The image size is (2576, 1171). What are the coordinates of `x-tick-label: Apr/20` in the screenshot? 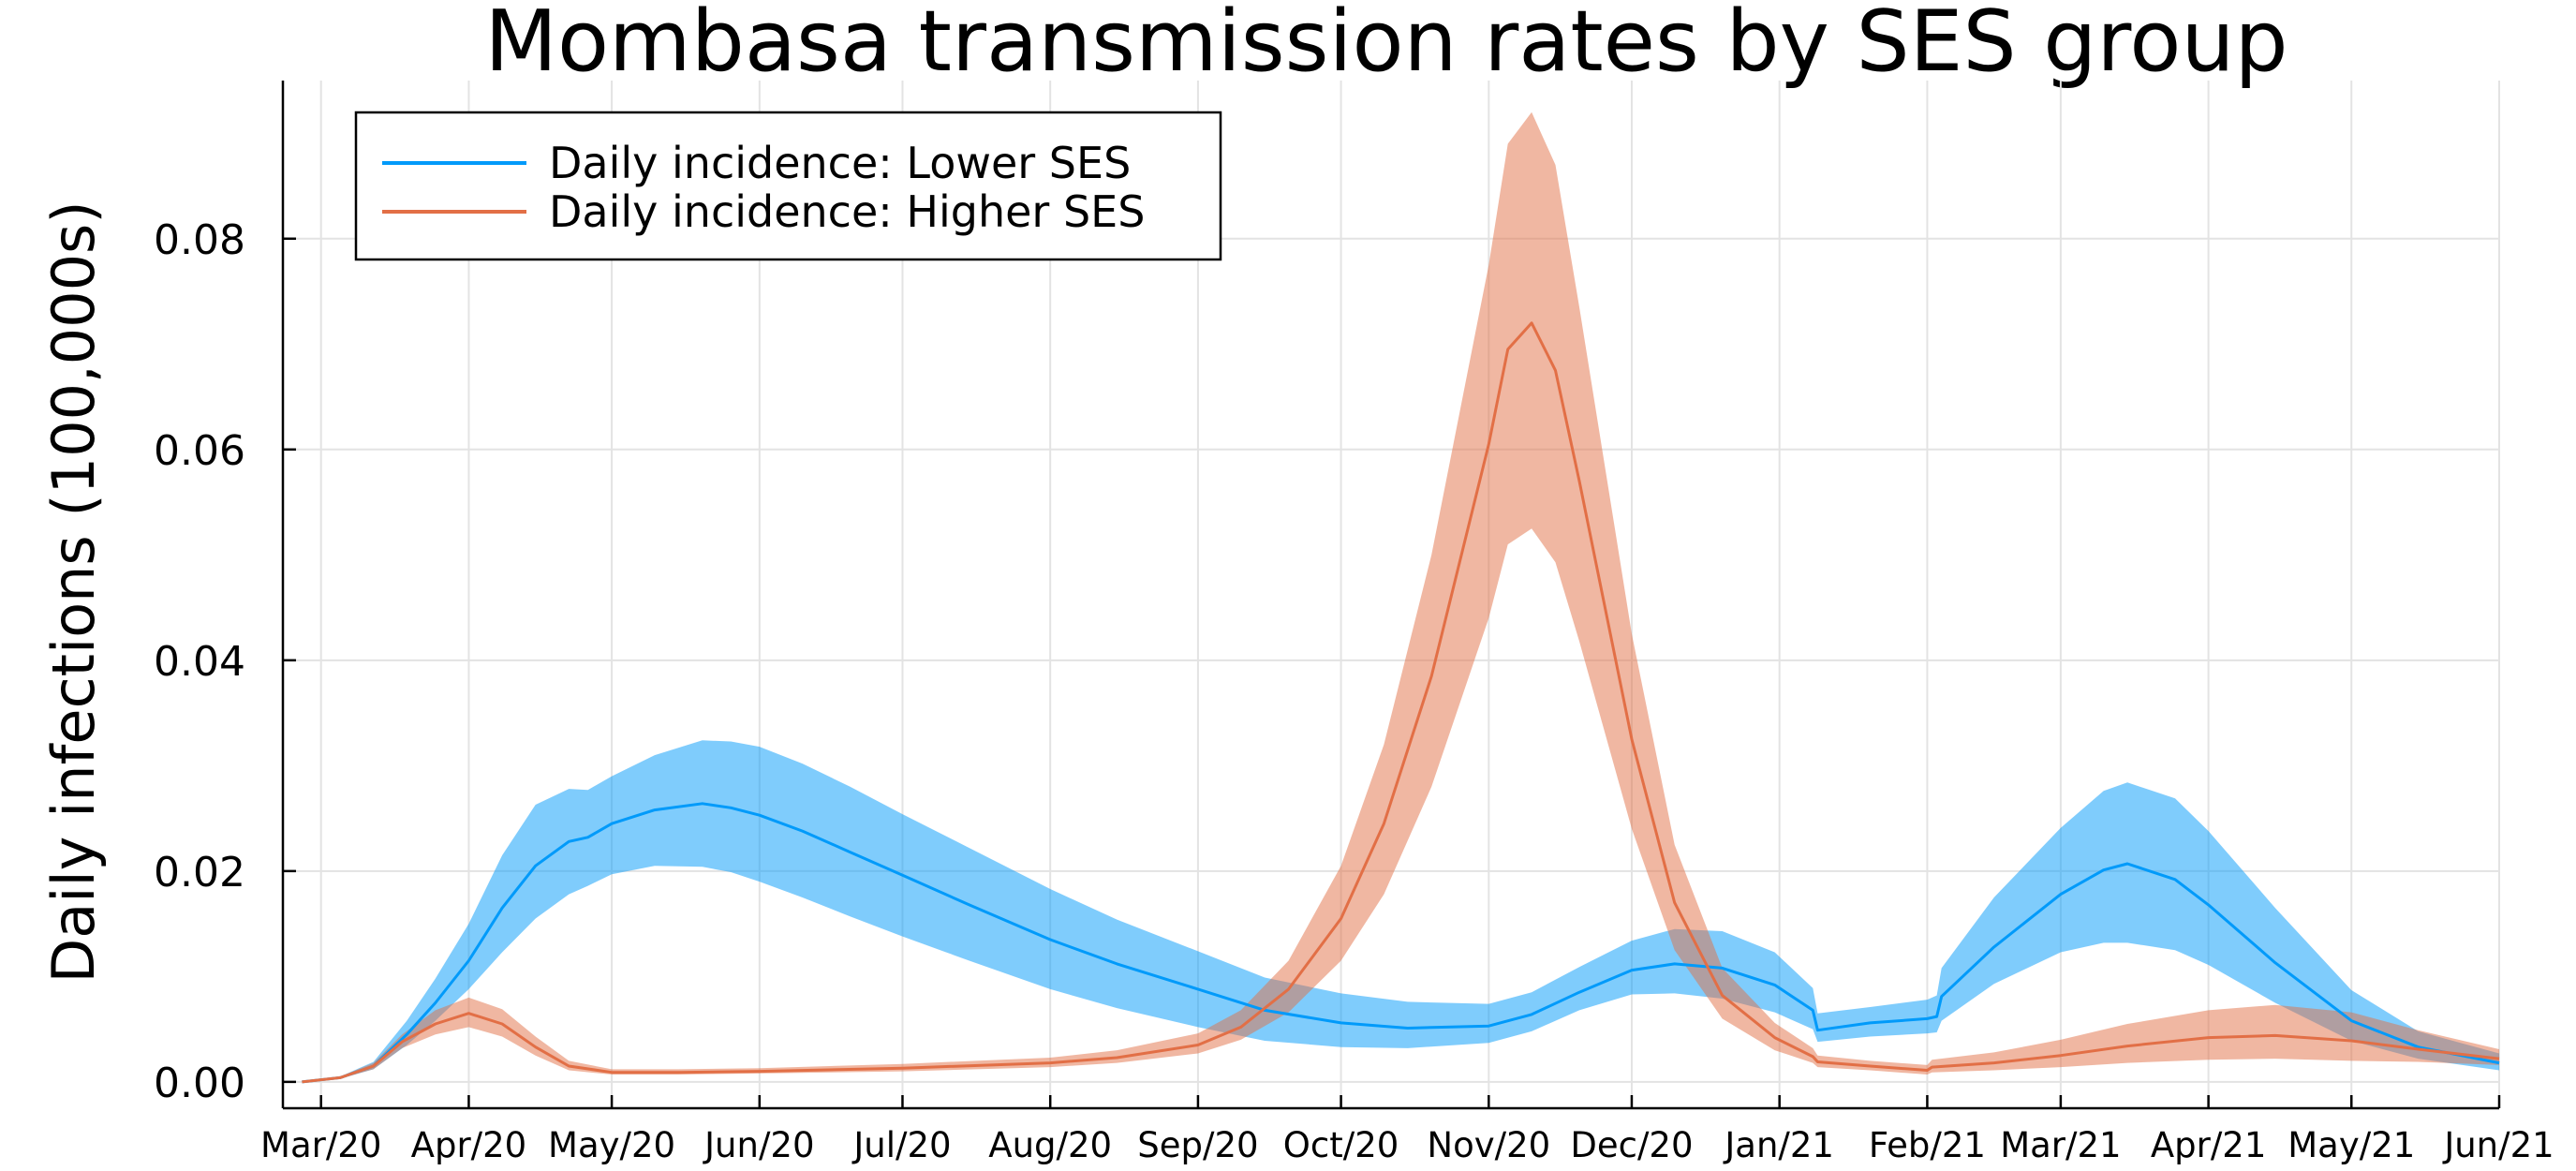 It's located at (469, 1145).